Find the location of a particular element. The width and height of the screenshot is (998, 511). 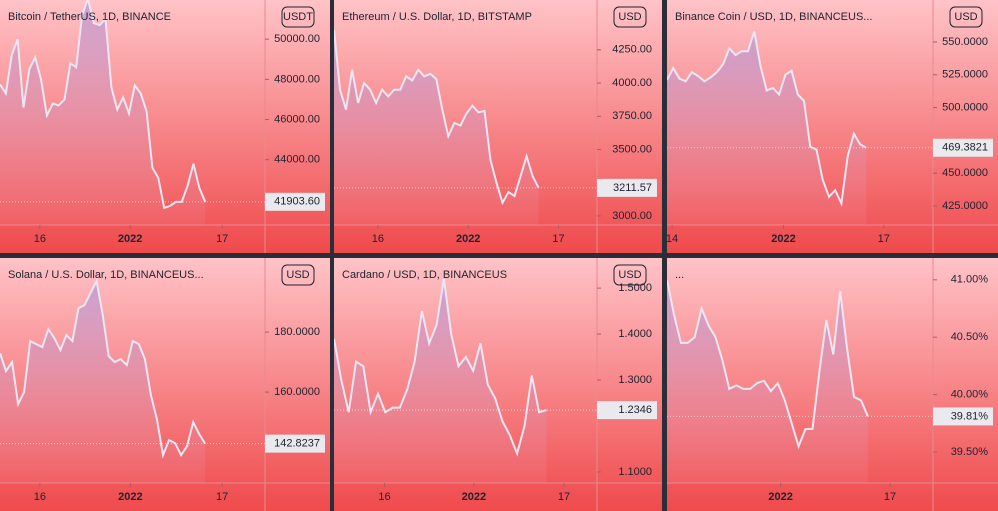

y-tick-label: 40.00% is located at coordinates (970, 395).